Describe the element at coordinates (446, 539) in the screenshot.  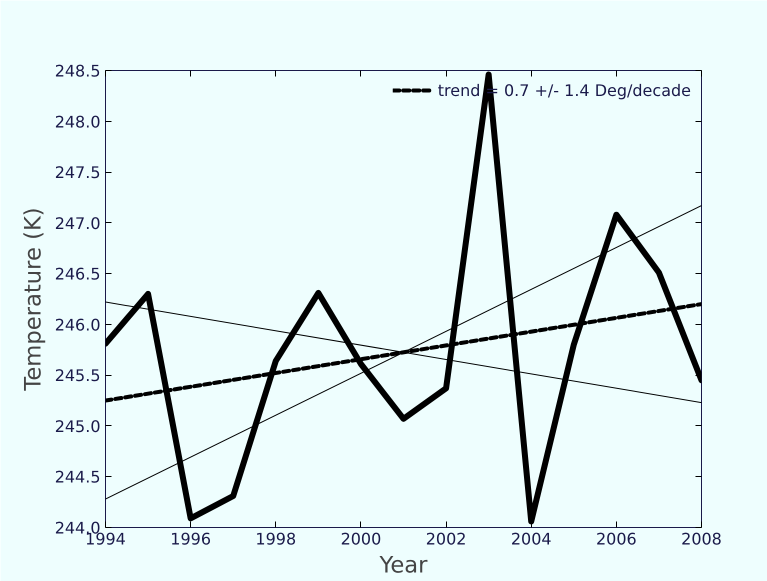
I see `x-tick-label: 2002` at that location.